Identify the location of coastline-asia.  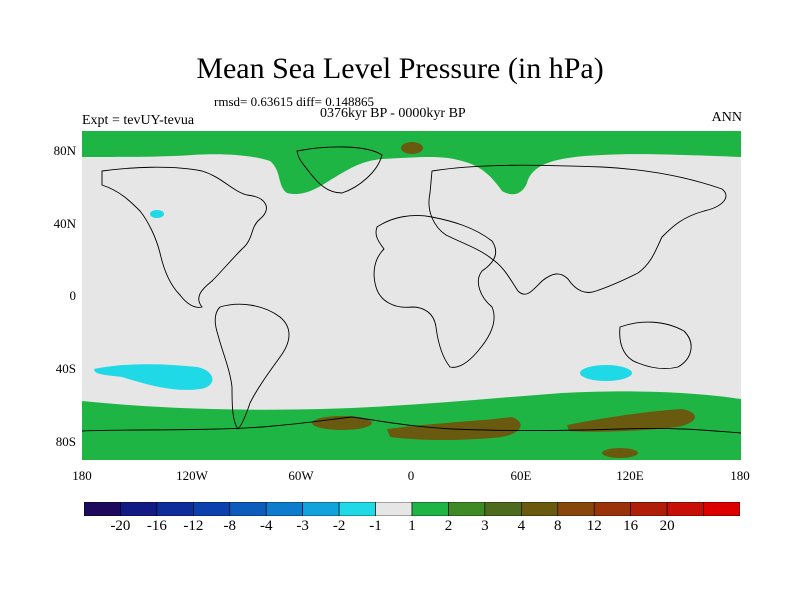
(577, 229).